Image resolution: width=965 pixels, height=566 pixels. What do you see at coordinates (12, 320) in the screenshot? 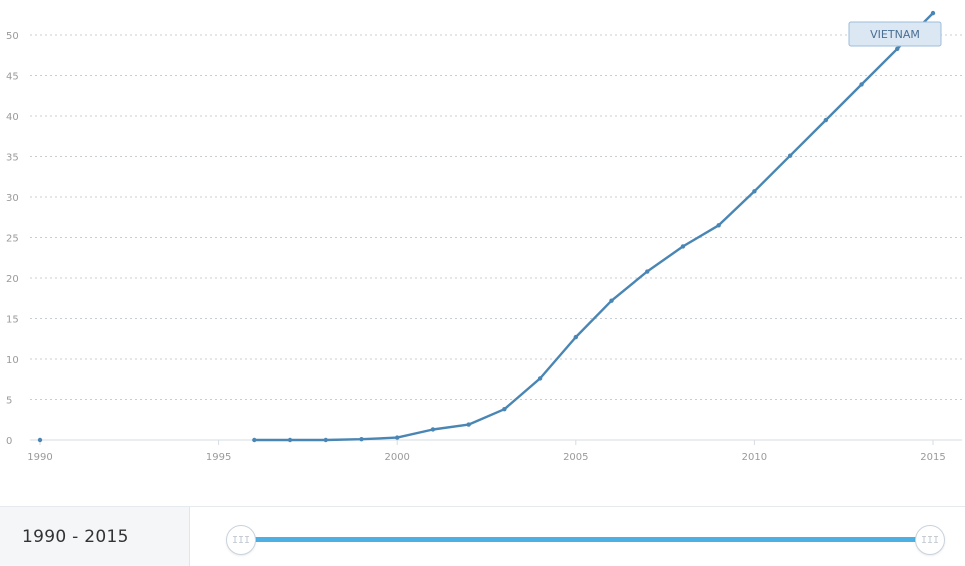
I see `y-tick-label: 15` at bounding box center [12, 320].